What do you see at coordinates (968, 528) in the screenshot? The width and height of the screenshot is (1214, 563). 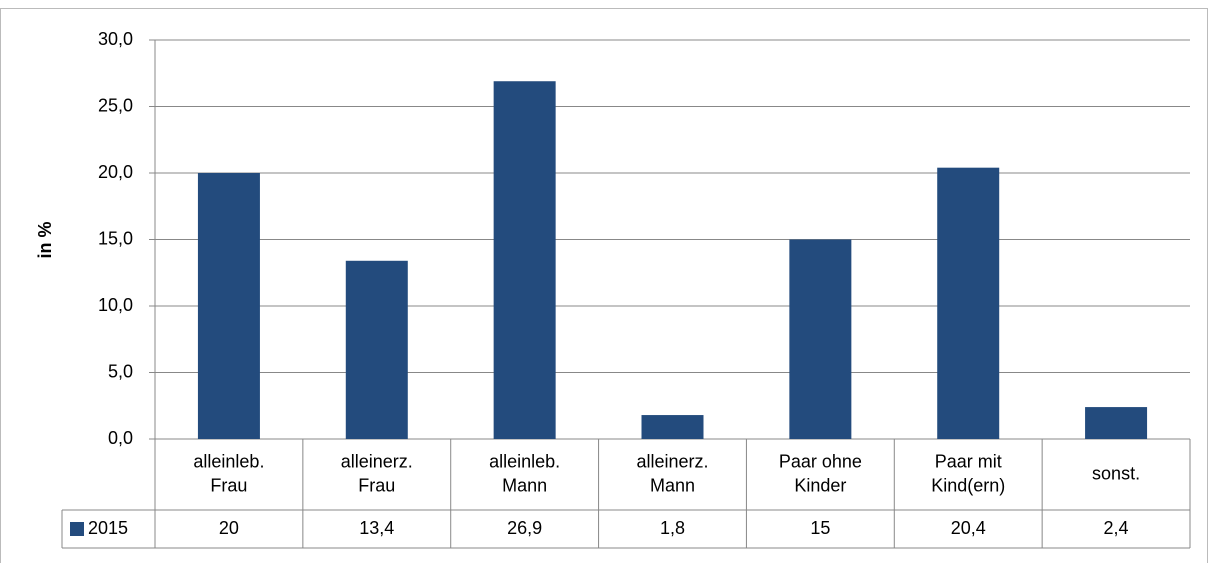 I see `table-value: 20,4` at bounding box center [968, 528].